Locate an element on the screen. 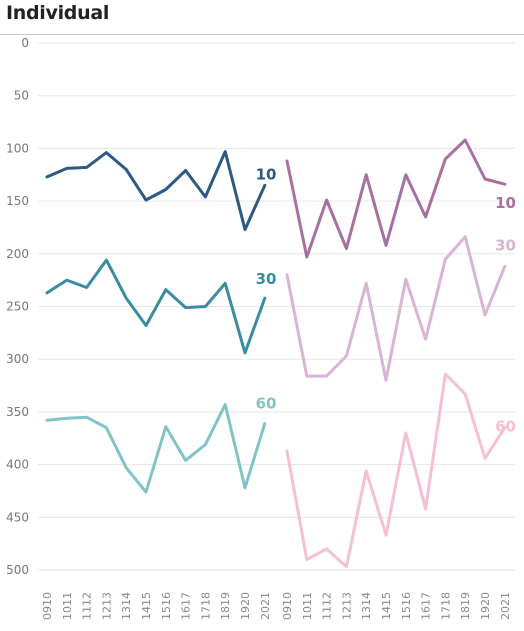 This screenshot has width=524, height=631. y-tick-label: 350 is located at coordinates (17, 412).